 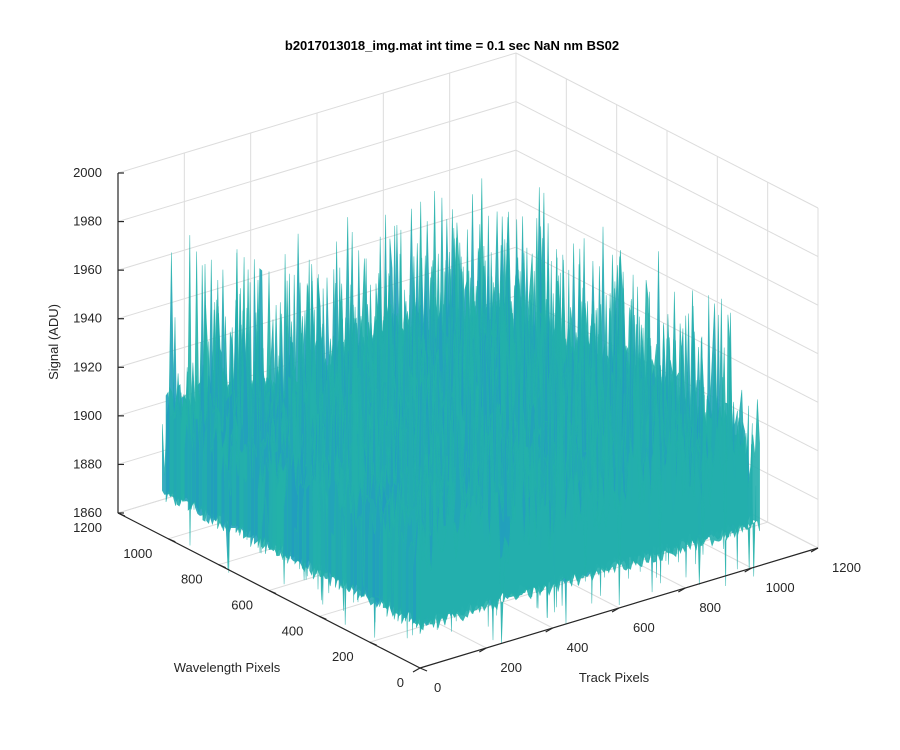 I want to click on y-tick-label: 200, so click(x=343, y=656).